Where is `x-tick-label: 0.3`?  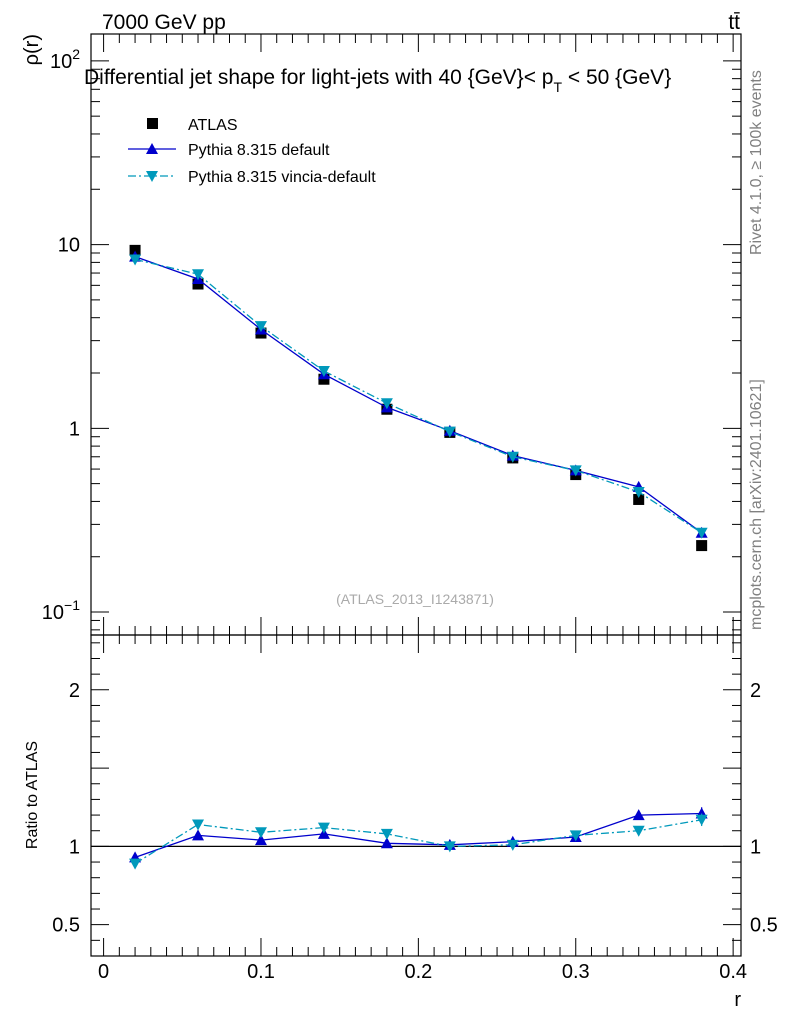 x-tick-label: 0.3 is located at coordinates (576, 972).